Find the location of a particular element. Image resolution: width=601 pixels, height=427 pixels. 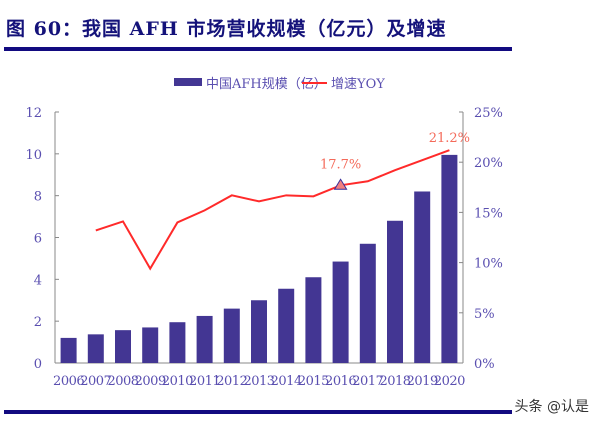

bar-2020 is located at coordinates (449, 258).